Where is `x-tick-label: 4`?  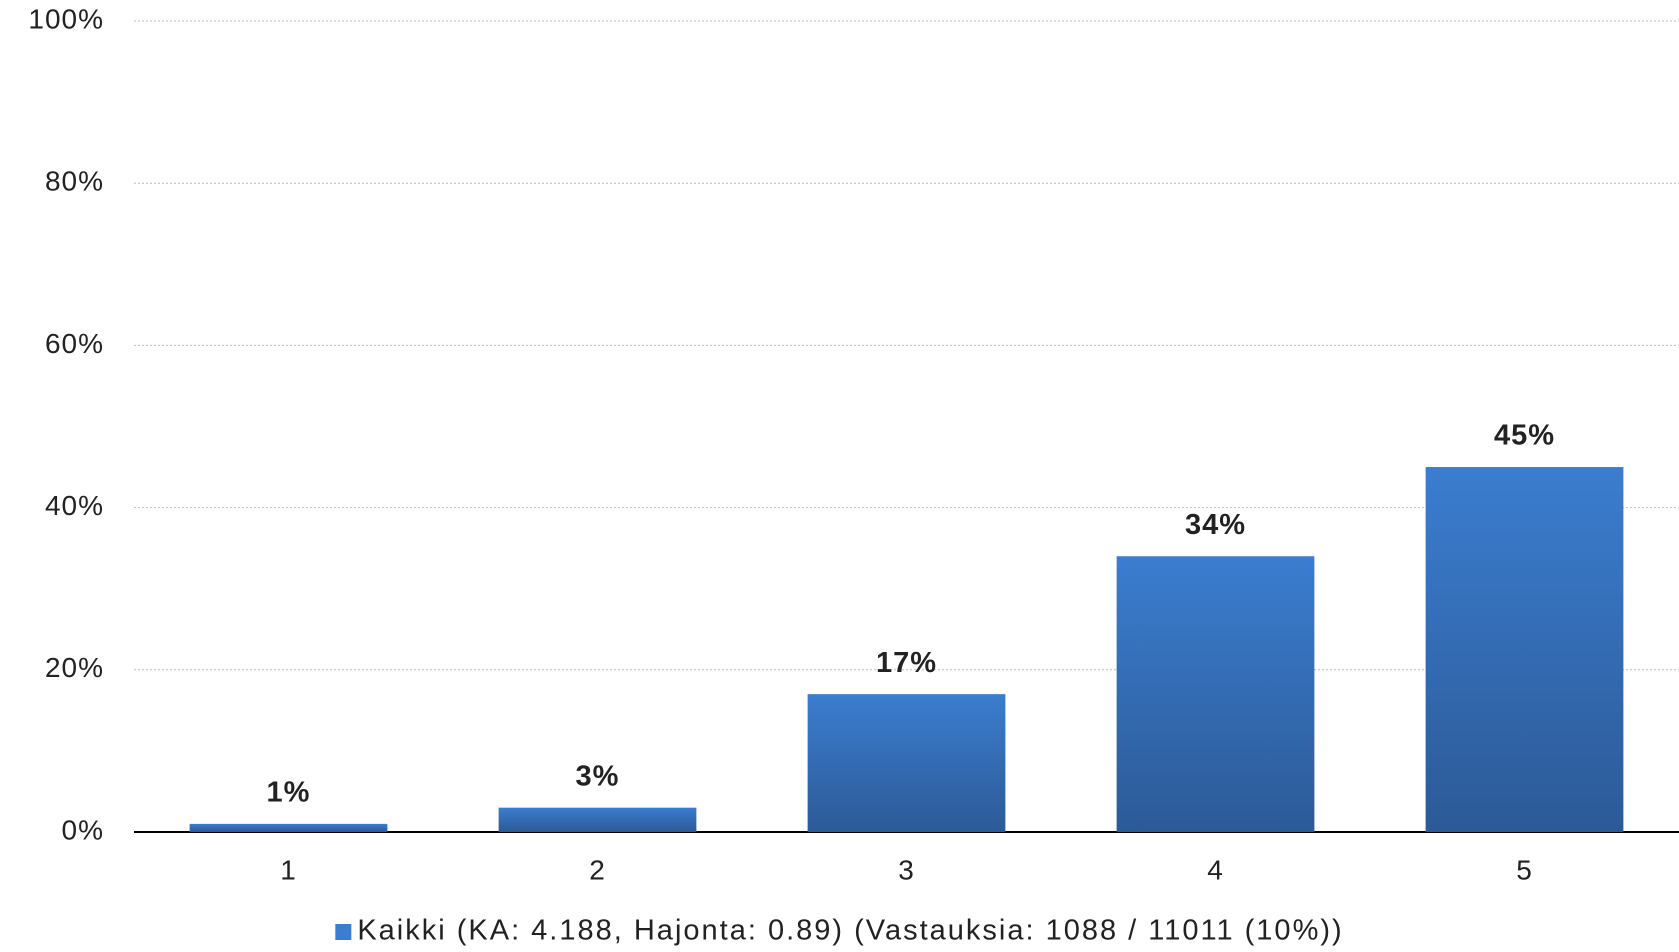
x-tick-label: 4 is located at coordinates (1215, 869).